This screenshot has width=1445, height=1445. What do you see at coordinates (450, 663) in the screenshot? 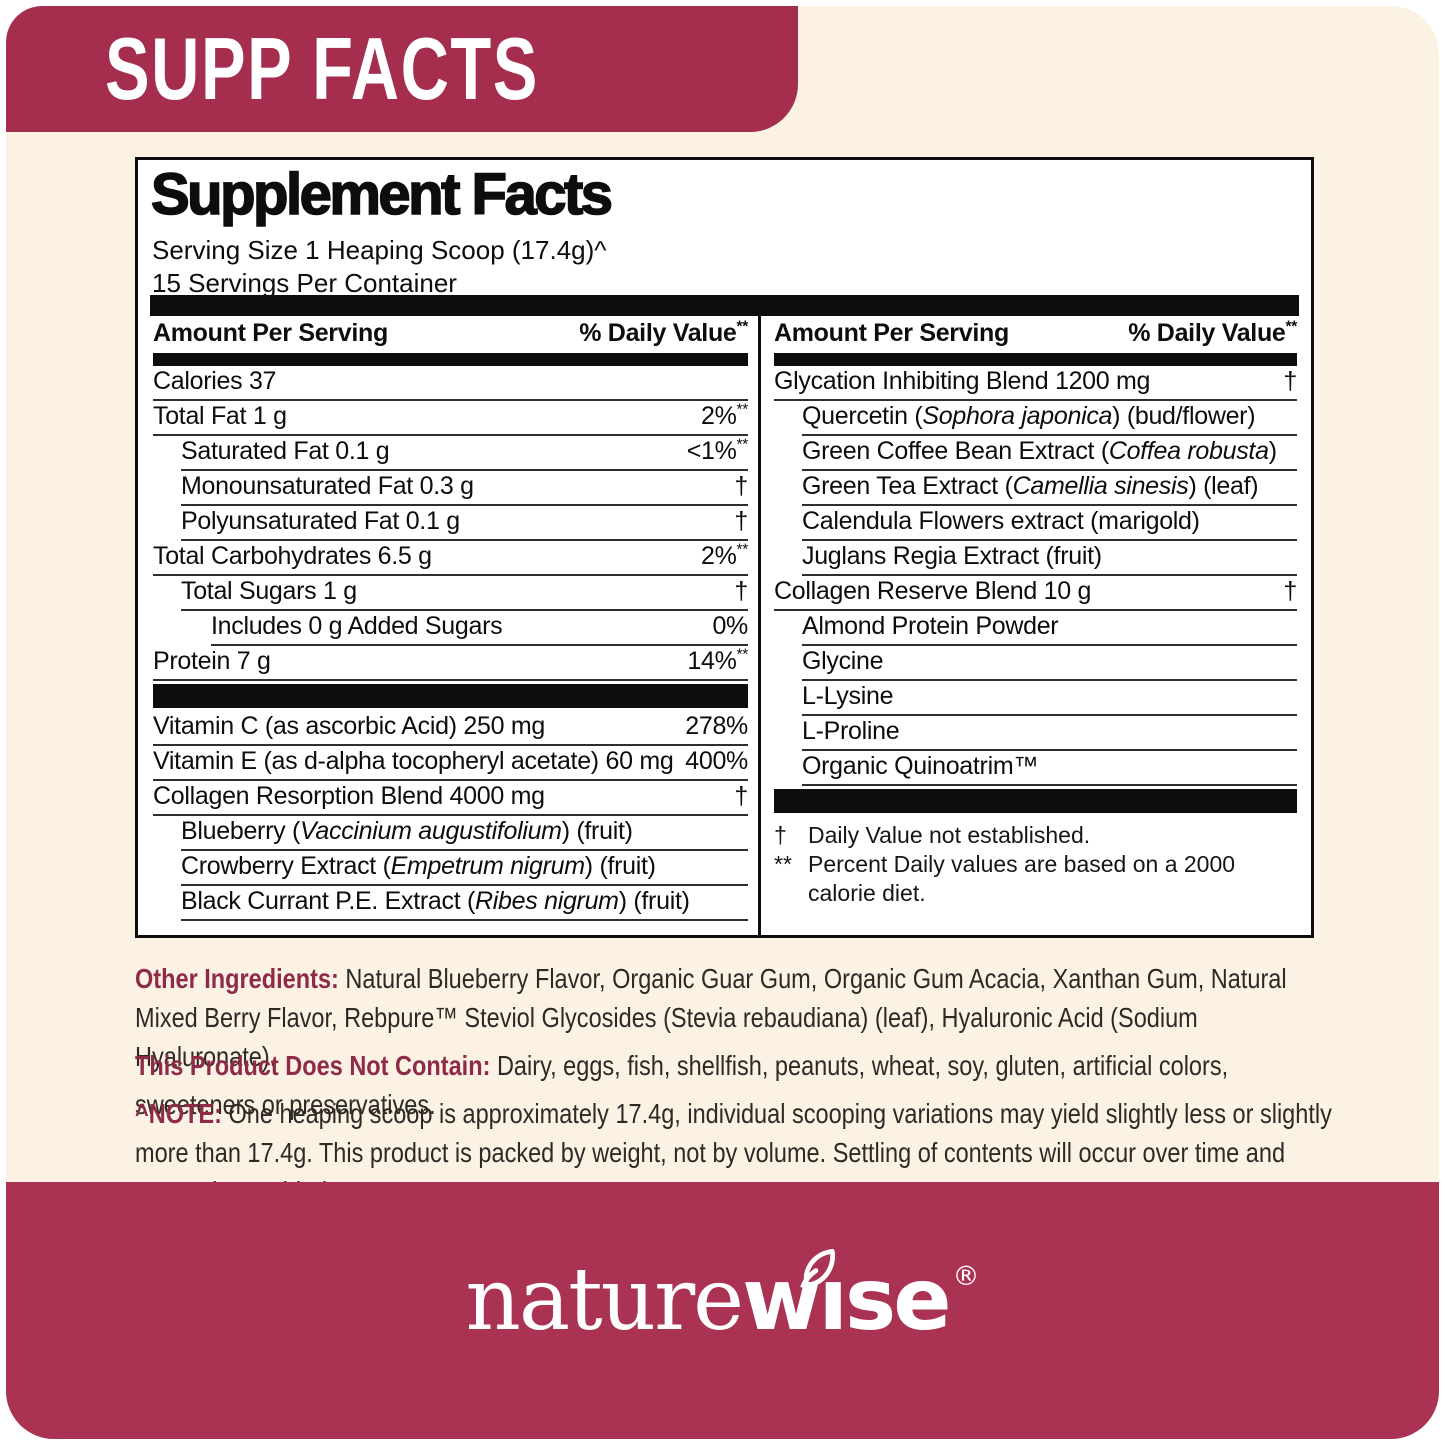
I see `table-row: Protein 7 g 14%**` at bounding box center [450, 663].